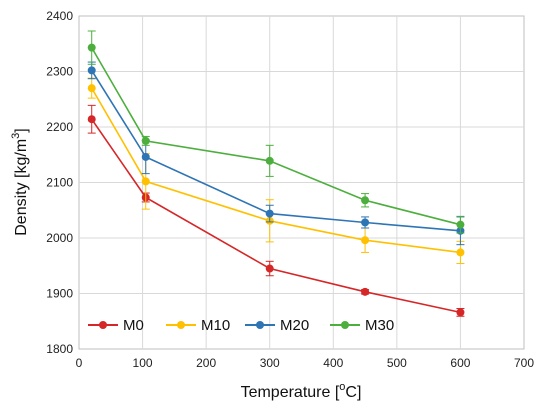 Image resolution: width=550 pixels, height=409 pixels. What do you see at coordinates (333, 363) in the screenshot?
I see `x-tick-label: 400` at bounding box center [333, 363].